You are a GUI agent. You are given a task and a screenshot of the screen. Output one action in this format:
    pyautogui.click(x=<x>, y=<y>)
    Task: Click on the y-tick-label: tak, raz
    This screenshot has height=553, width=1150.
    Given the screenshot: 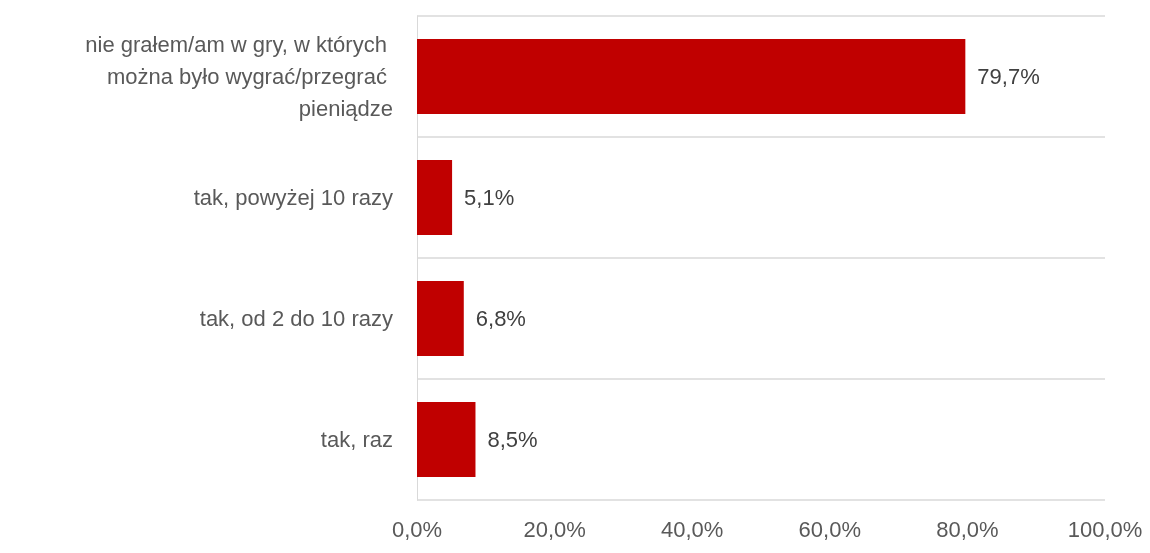 What is the action you would take?
    pyautogui.click(x=356, y=439)
    